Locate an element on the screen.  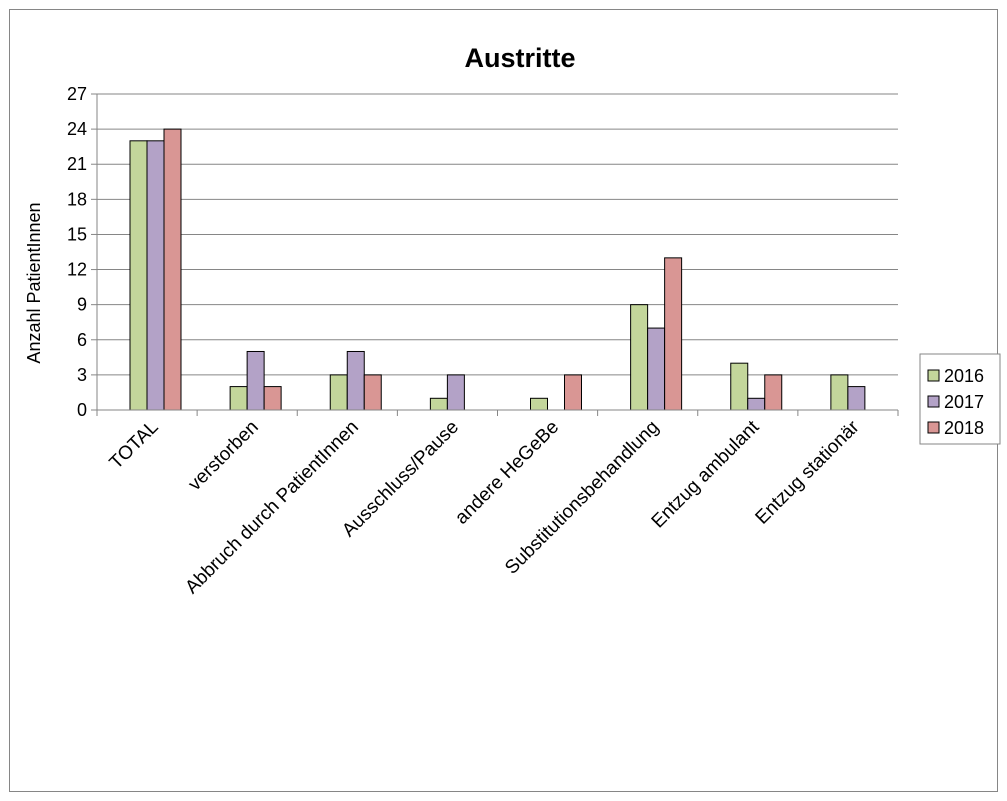
legend-swatch-2018 is located at coordinates (933, 427).